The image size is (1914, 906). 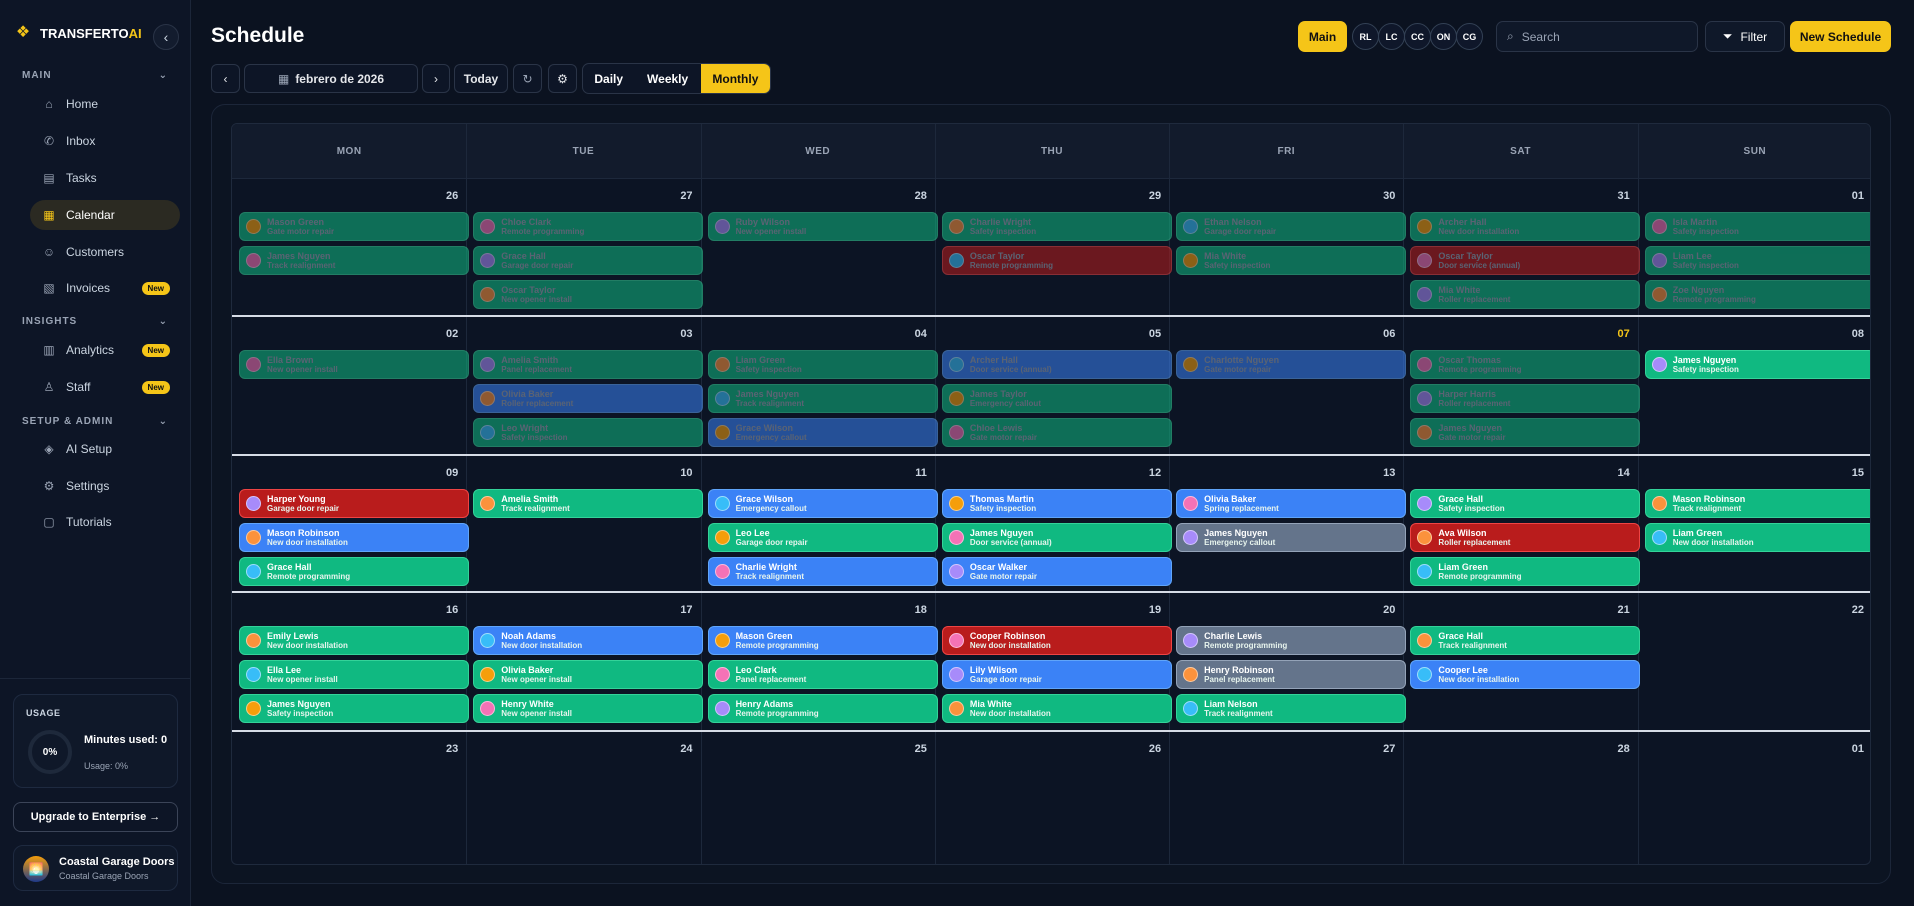 I want to click on event-chip: Ruby Wilson New opener install, so click(x=822, y=226).